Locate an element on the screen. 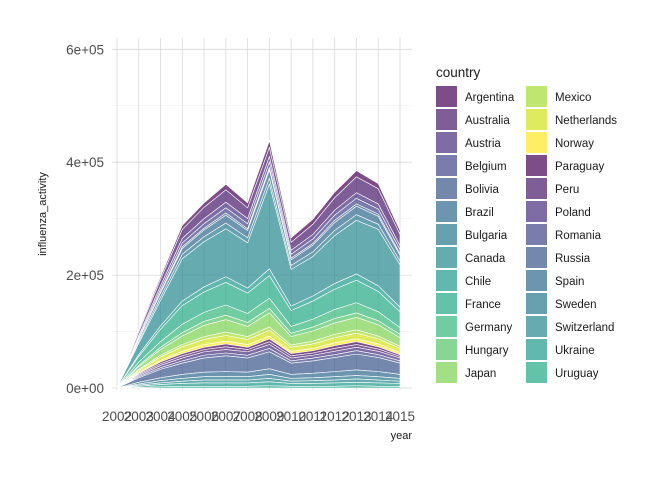 The height and width of the screenshot is (480, 672). legend-label: Uruguay is located at coordinates (577, 374).